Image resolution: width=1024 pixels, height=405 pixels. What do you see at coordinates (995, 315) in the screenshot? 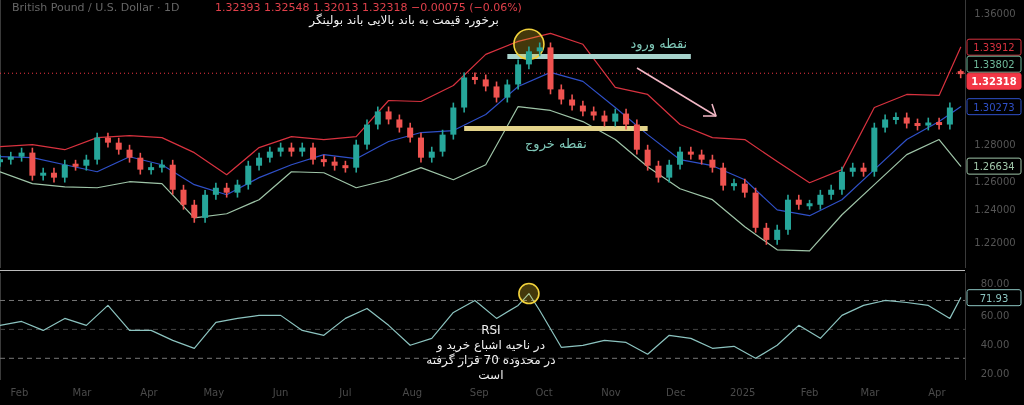
I see `y-tick-label: 60.00` at bounding box center [995, 315].